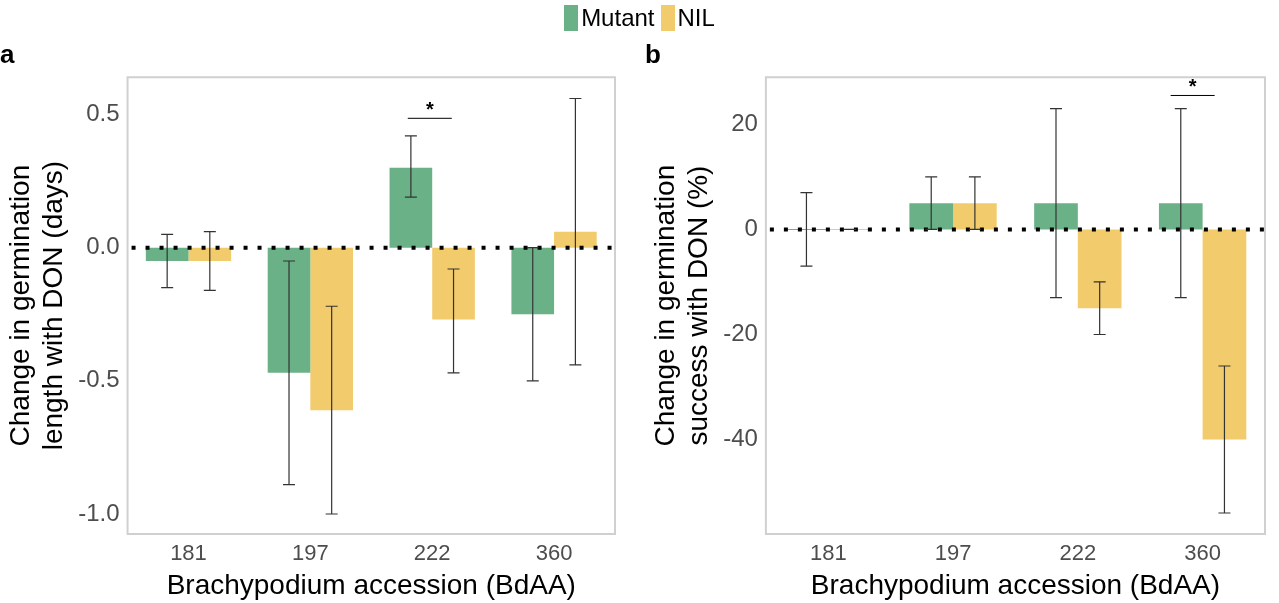 The width and height of the screenshot is (1279, 603). What do you see at coordinates (681, 305) in the screenshot?
I see `y-axis-title: Change in germination success with DON (%)` at bounding box center [681, 305].